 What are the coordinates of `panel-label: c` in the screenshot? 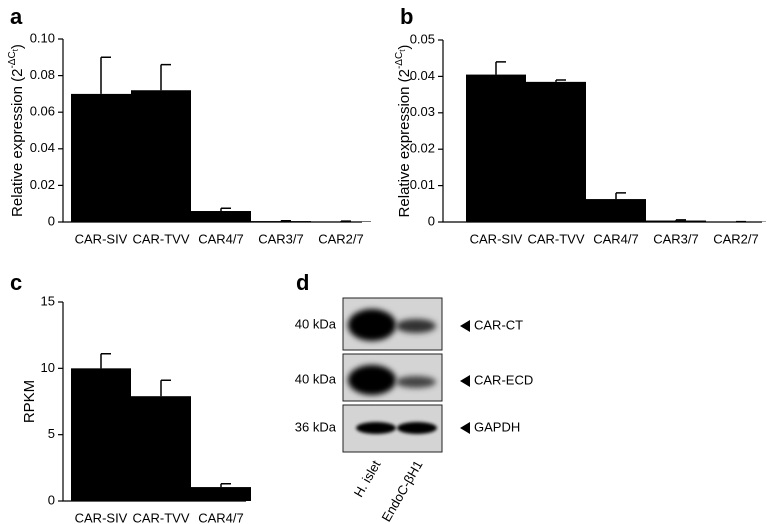 It's located at (16, 282).